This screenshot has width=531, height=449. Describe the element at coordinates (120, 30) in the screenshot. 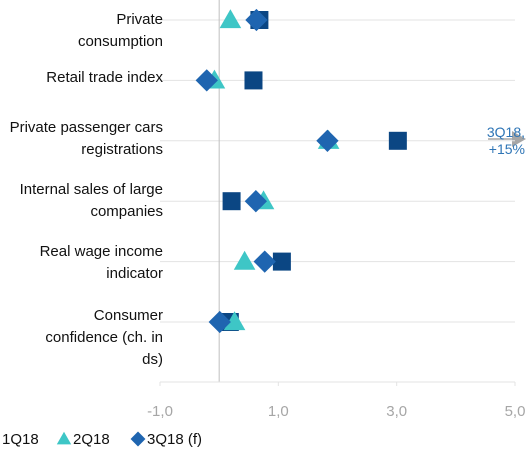

I see `category-label: Private consumption` at that location.